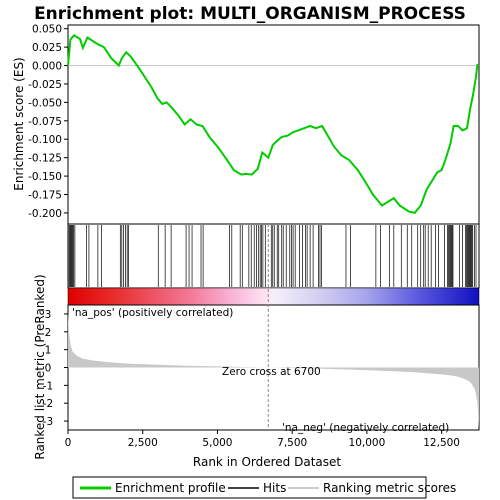  Describe the element at coordinates (48, 422) in the screenshot. I see `ranked-y-tick-label: -3` at that location.